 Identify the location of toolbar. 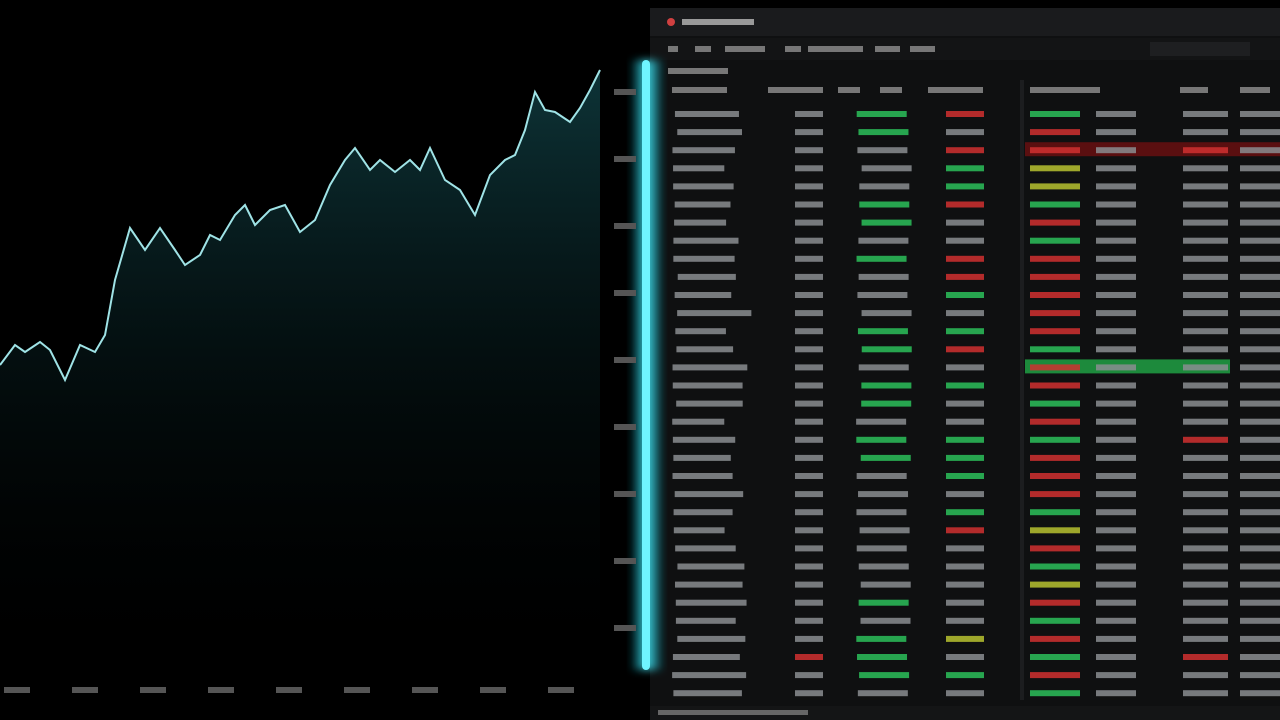
(965, 49).